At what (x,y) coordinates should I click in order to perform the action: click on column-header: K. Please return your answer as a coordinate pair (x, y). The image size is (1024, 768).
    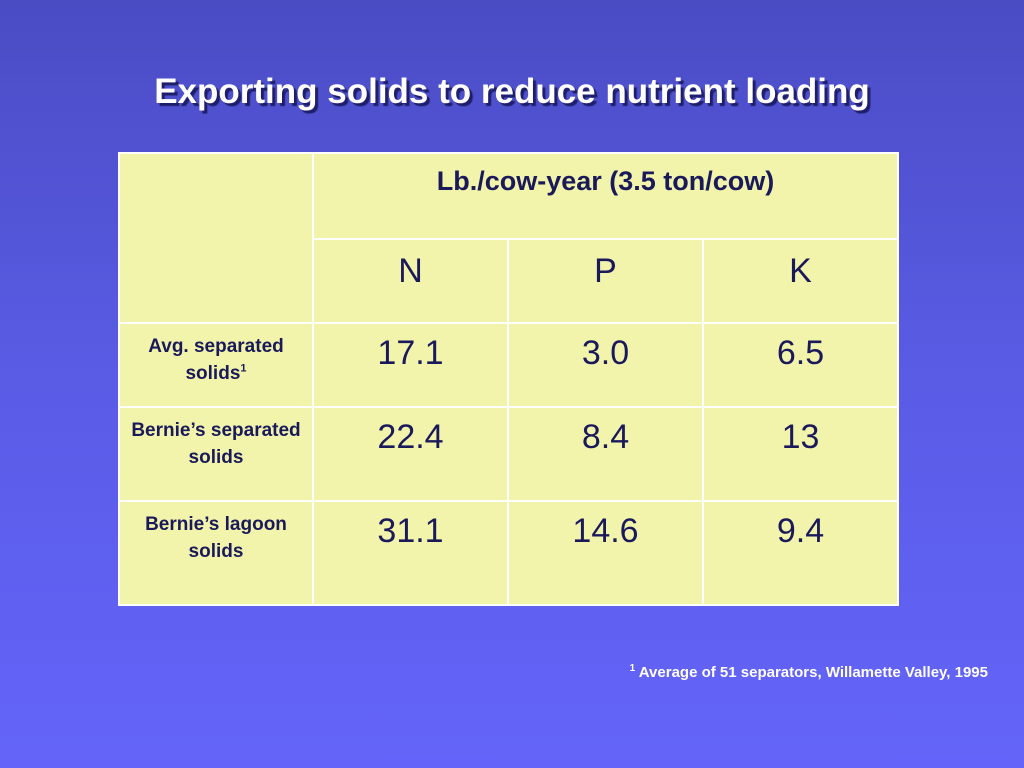
    Looking at the image, I should click on (800, 281).